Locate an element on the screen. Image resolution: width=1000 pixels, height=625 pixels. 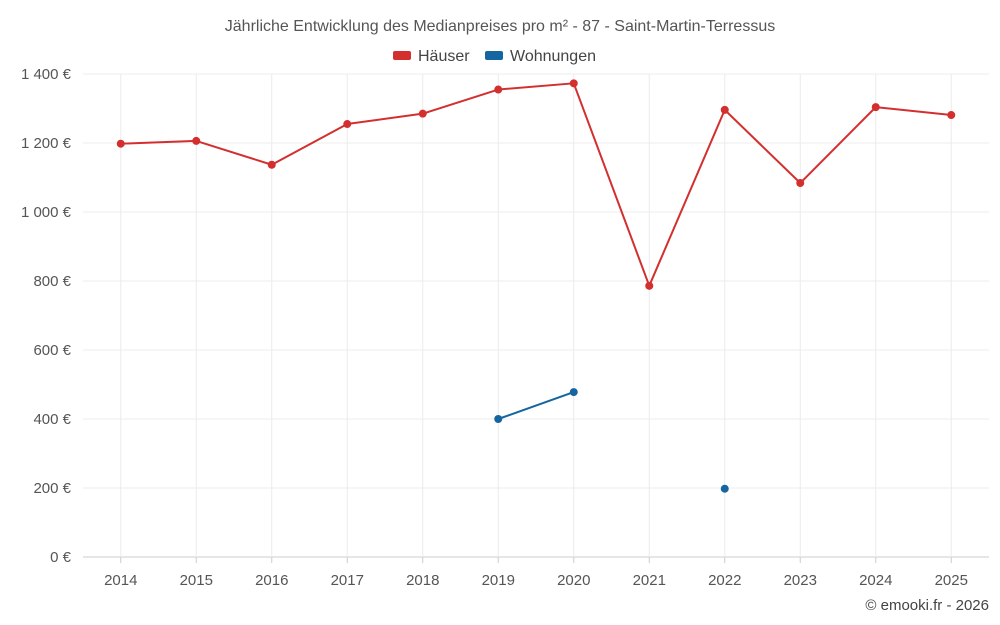
x-tick-label: 2022 is located at coordinates (724, 580).